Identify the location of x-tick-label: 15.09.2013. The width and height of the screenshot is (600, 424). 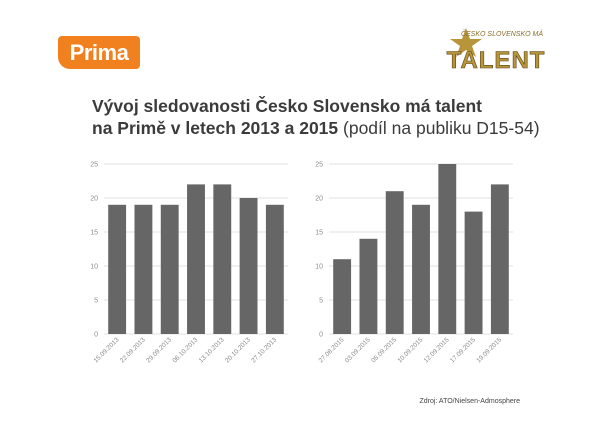
(107, 350).